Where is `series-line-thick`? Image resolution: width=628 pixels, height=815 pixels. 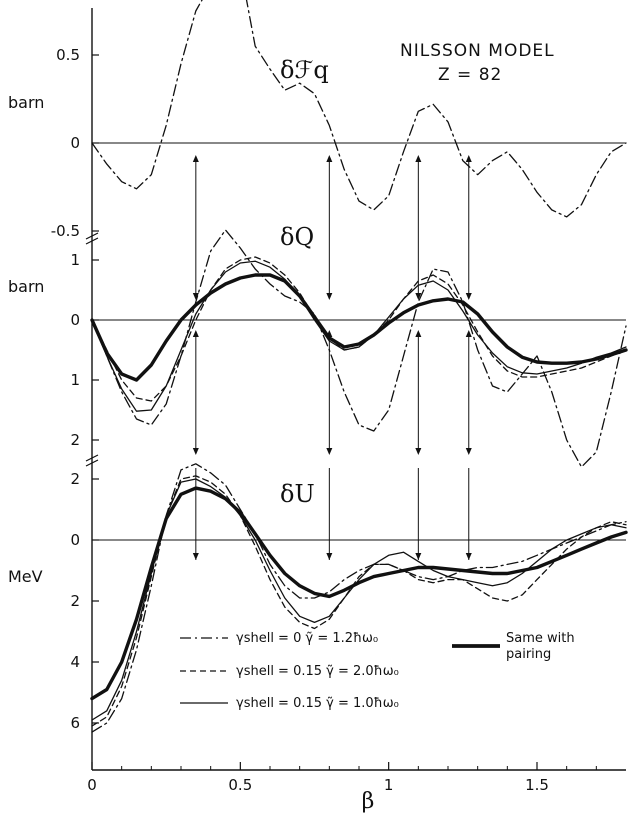 series-line-thick is located at coordinates (359, 327).